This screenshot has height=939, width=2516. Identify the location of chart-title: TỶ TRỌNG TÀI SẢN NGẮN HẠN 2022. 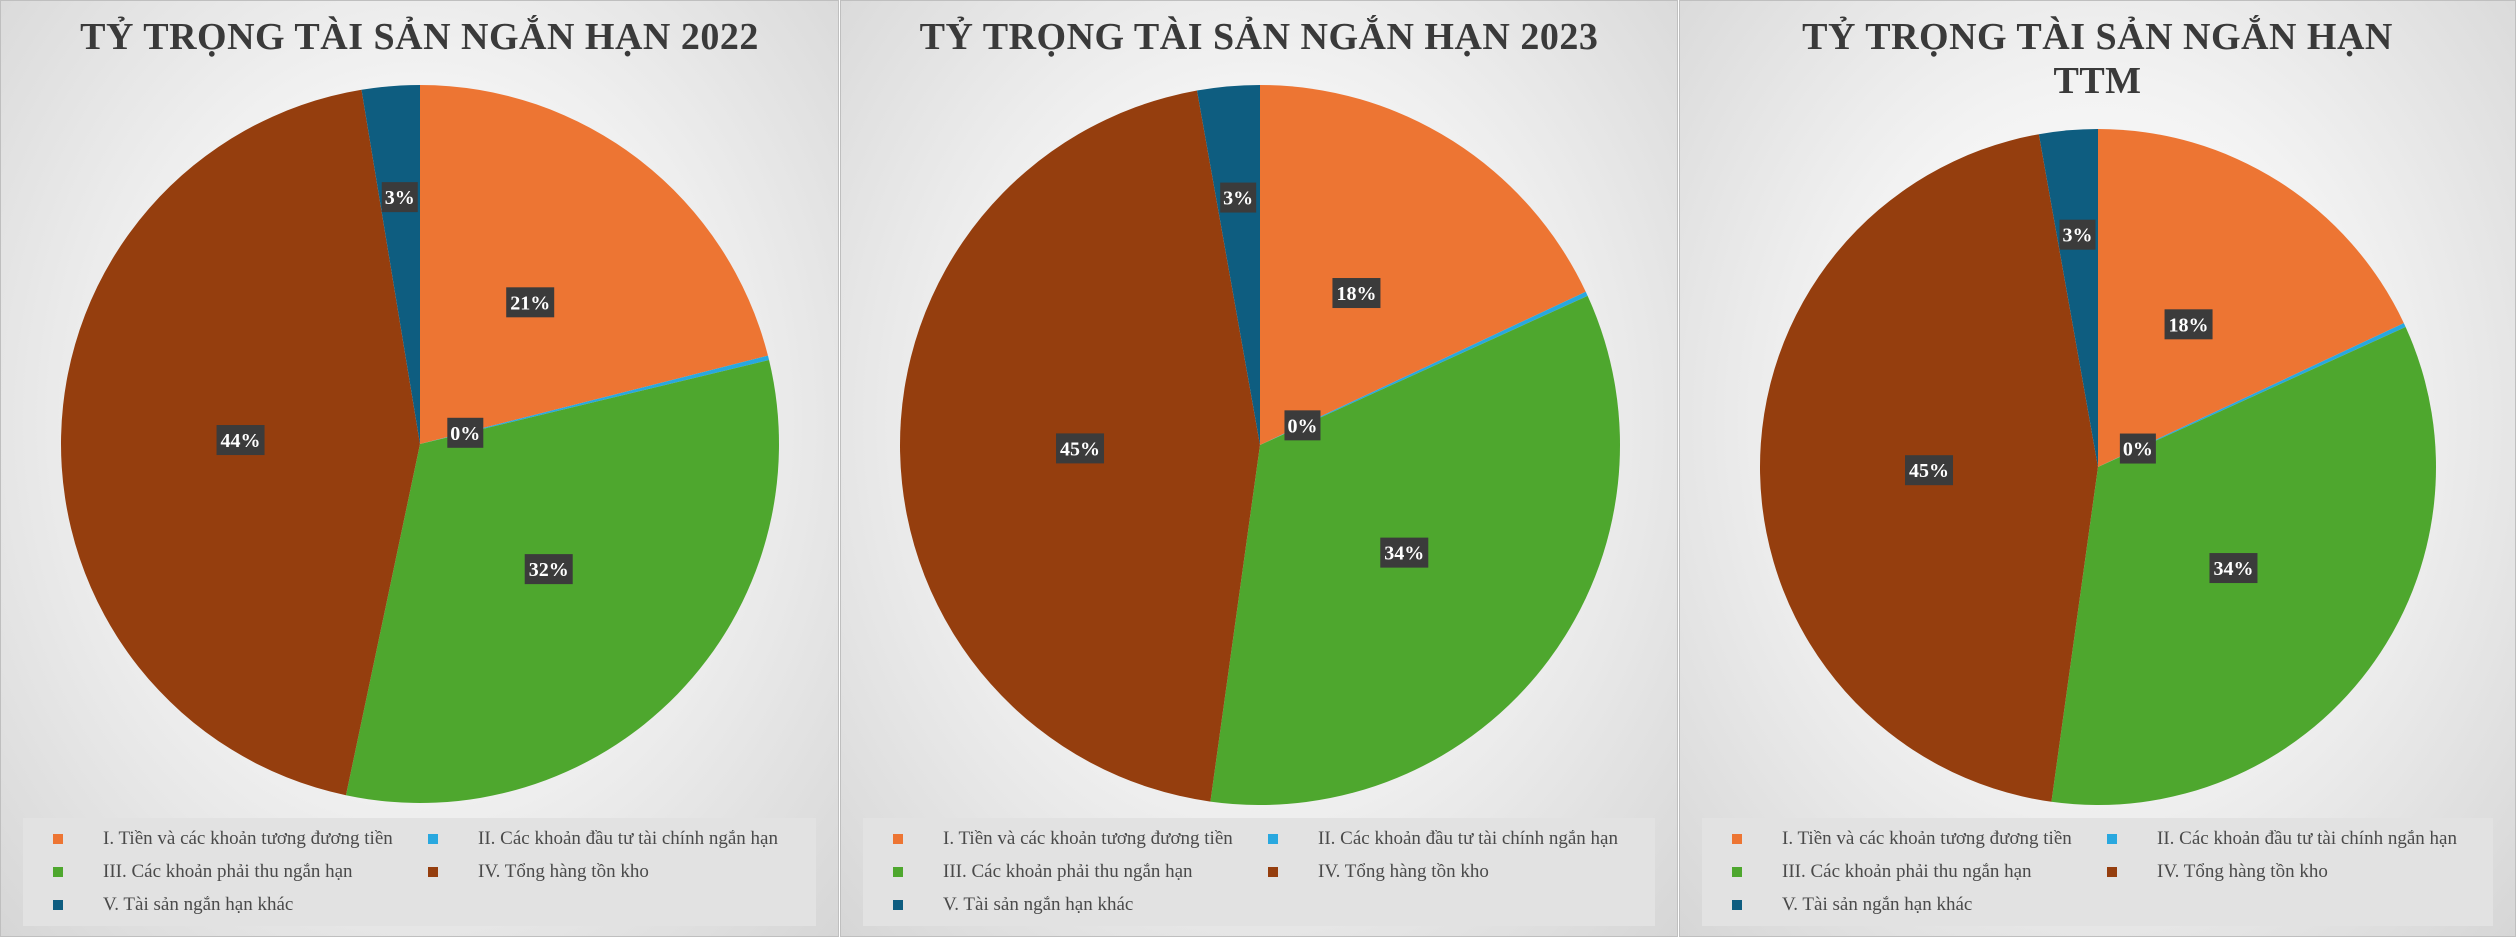
(419, 37).